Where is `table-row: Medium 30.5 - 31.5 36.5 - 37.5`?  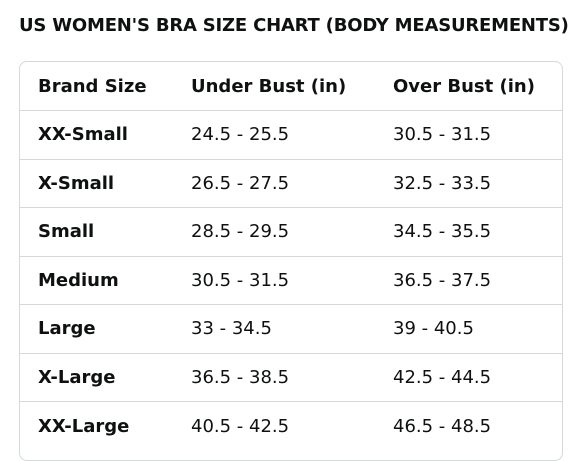 table-row: Medium 30.5 - 31.5 36.5 - 37.5 is located at coordinates (291, 280).